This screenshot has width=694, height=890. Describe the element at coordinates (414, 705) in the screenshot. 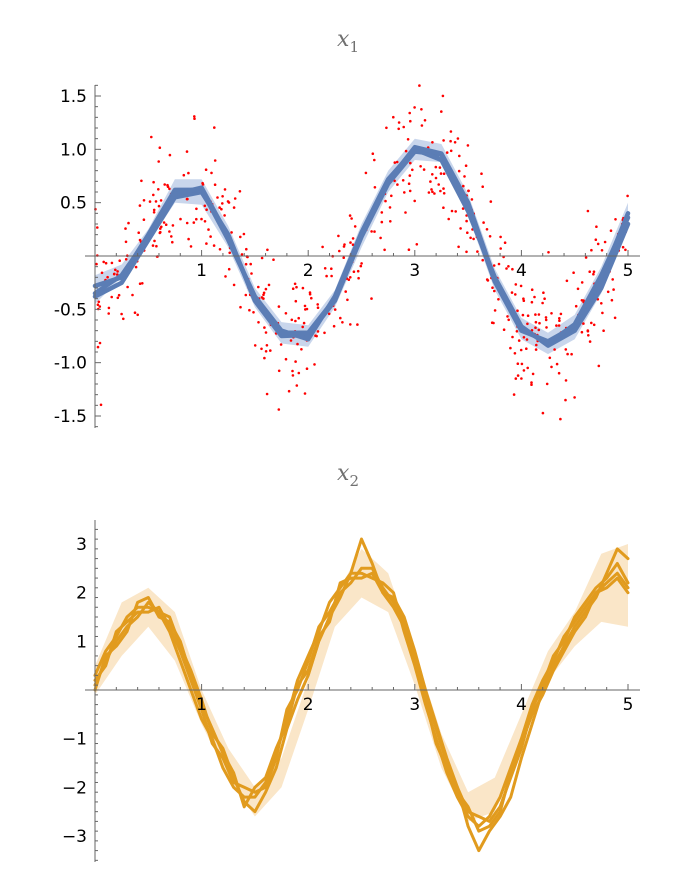

I see `x-tick-label: 3` at that location.